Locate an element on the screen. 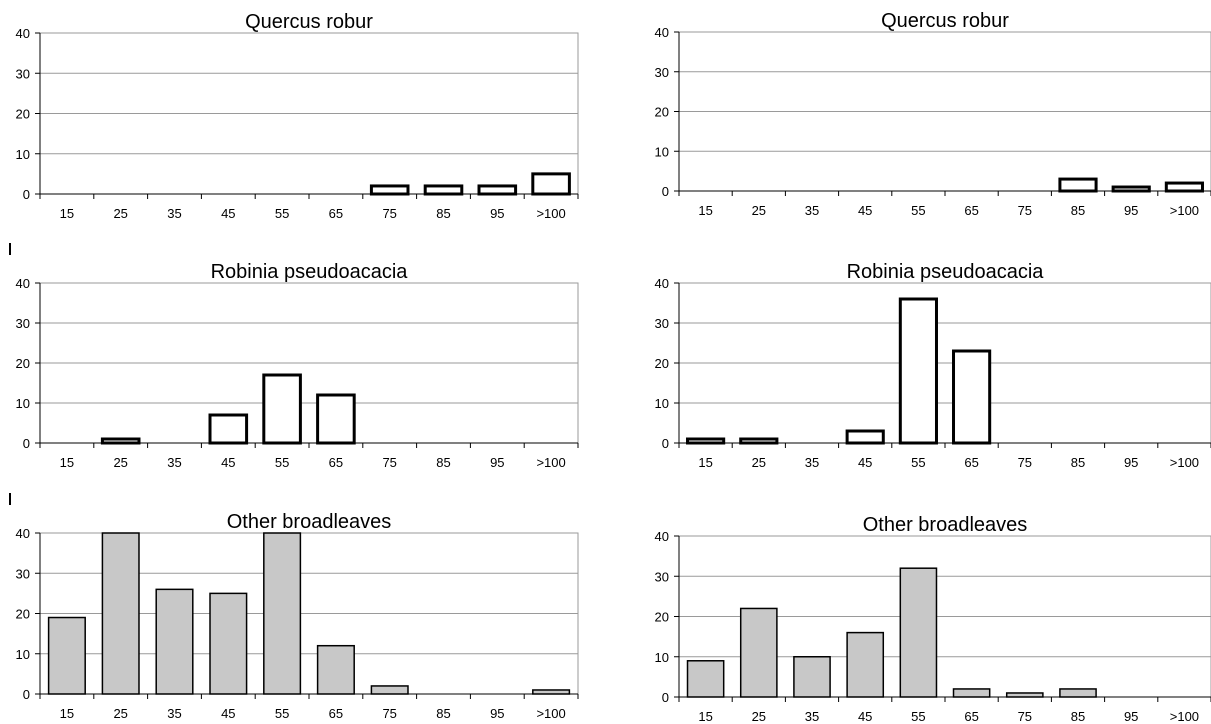 The image size is (1211, 724). chart-title: Quercus robur is located at coordinates (309, 22).